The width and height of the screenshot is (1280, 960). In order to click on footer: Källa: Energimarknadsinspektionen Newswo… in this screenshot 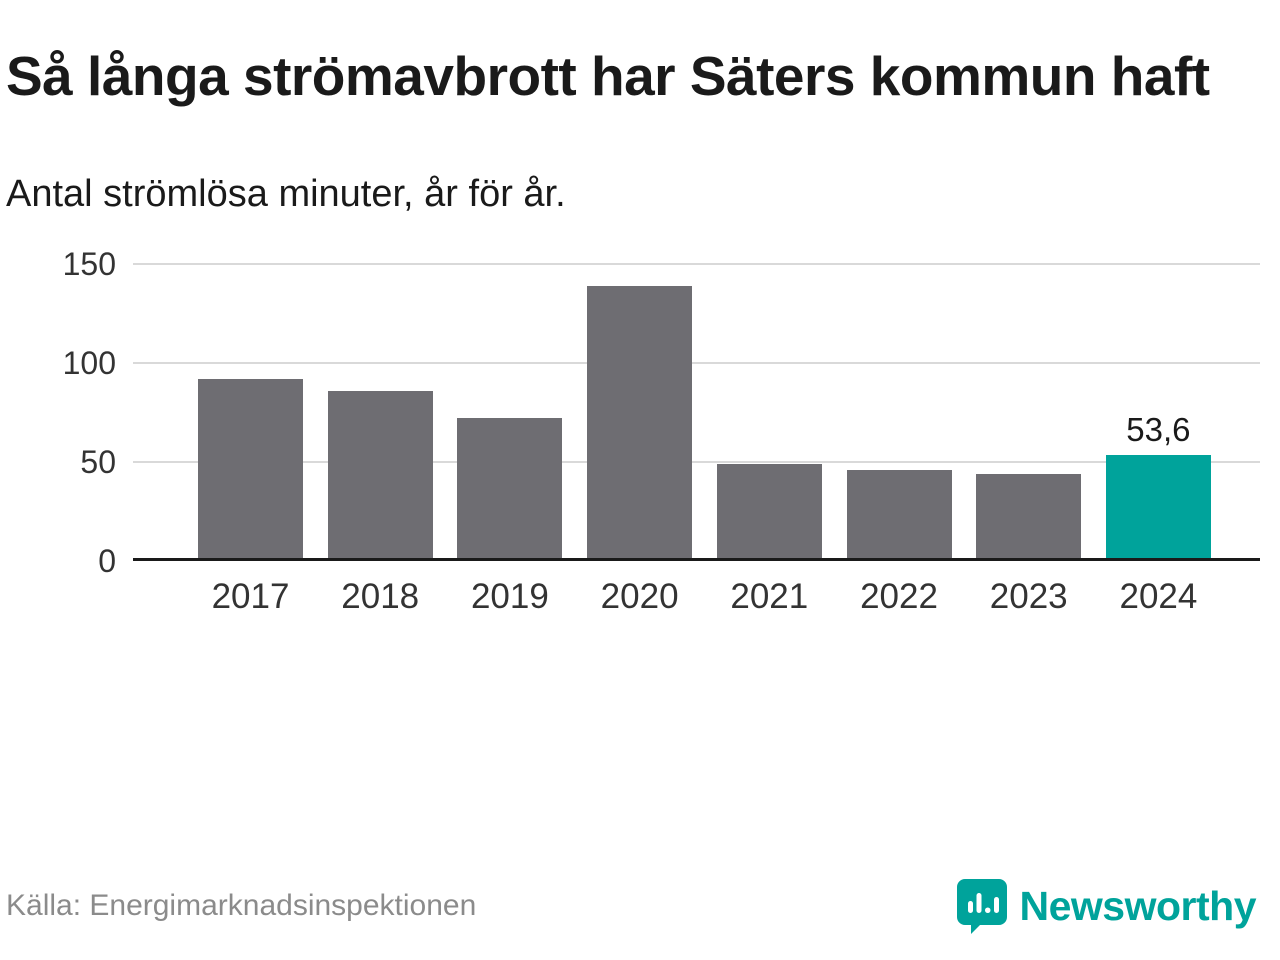, I will do `click(633, 906)`.